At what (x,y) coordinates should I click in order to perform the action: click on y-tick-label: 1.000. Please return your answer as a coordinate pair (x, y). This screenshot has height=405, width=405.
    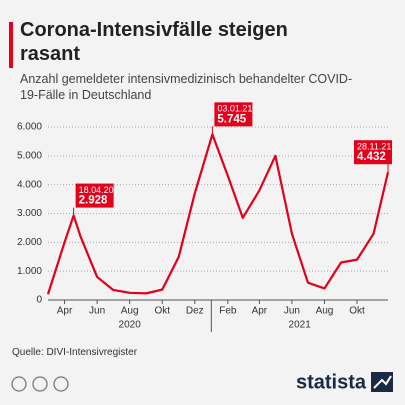
    Looking at the image, I should click on (29, 271).